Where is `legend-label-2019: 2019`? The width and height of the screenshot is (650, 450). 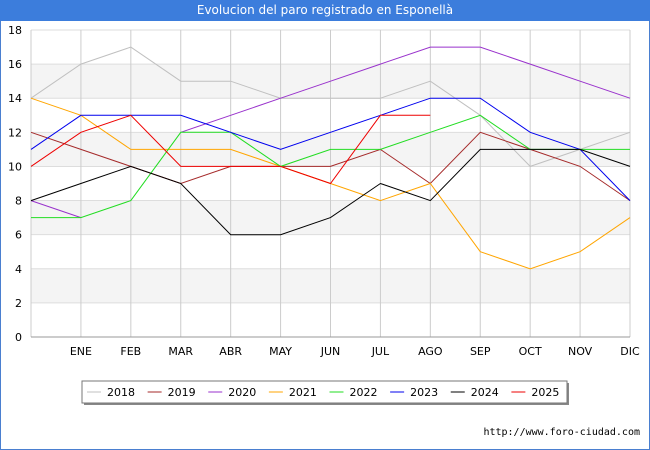
legend-label-2019: 2019 is located at coordinates (182, 392).